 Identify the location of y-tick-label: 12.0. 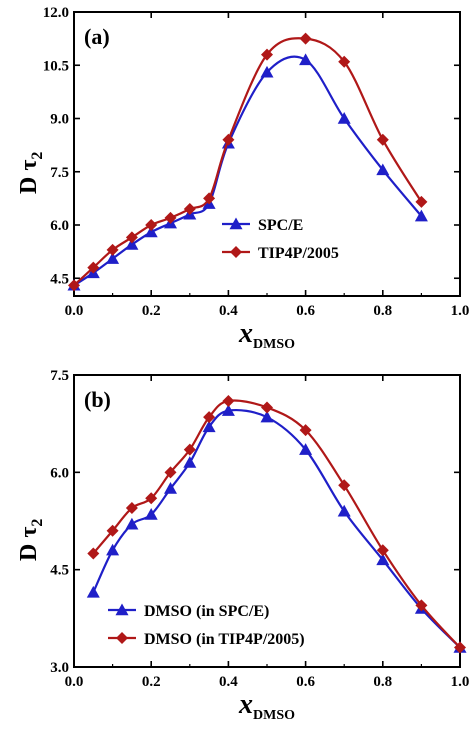
(56, 13).